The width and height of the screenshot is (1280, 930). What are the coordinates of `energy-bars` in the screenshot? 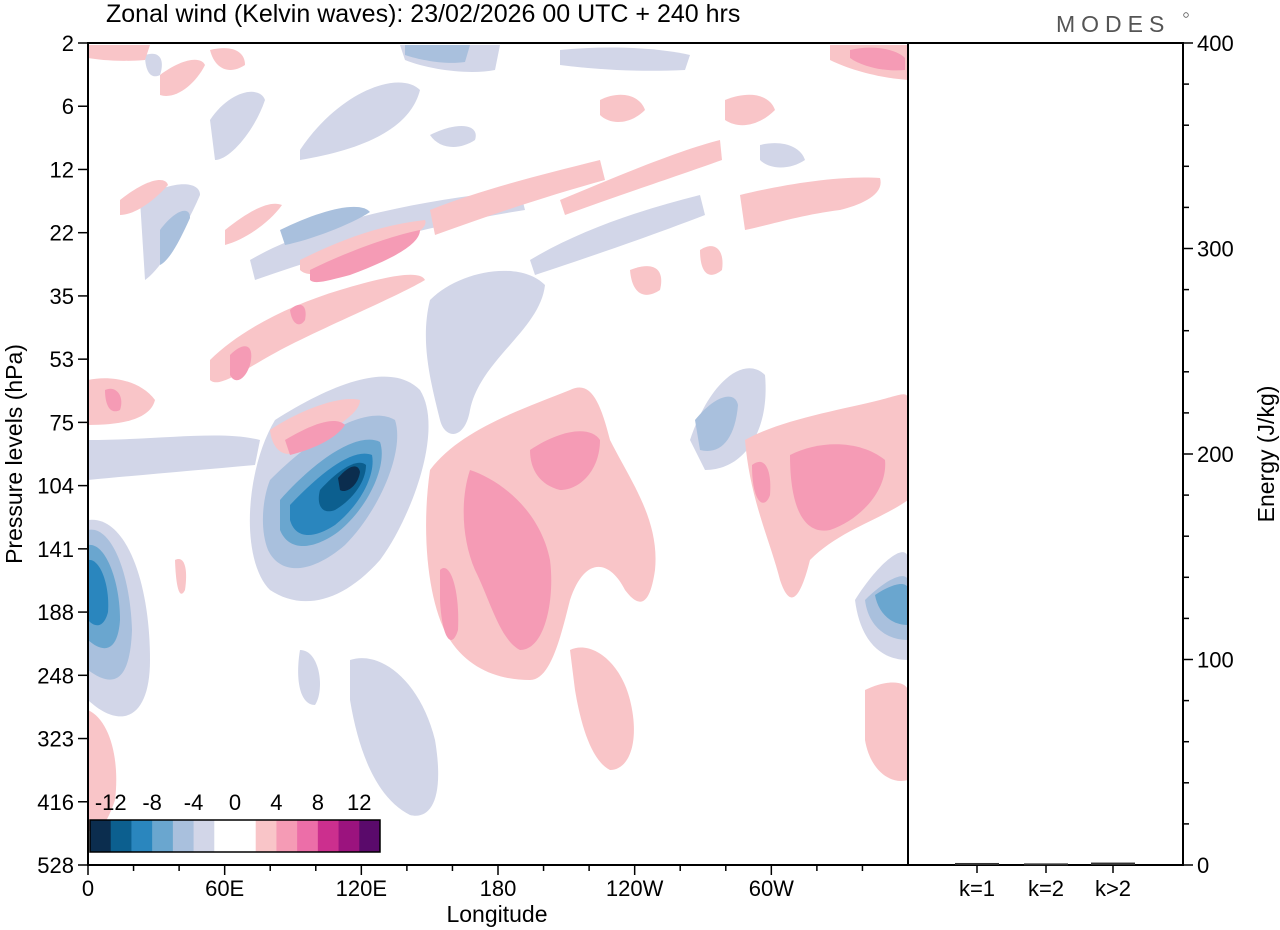 It's located at (1045, 864).